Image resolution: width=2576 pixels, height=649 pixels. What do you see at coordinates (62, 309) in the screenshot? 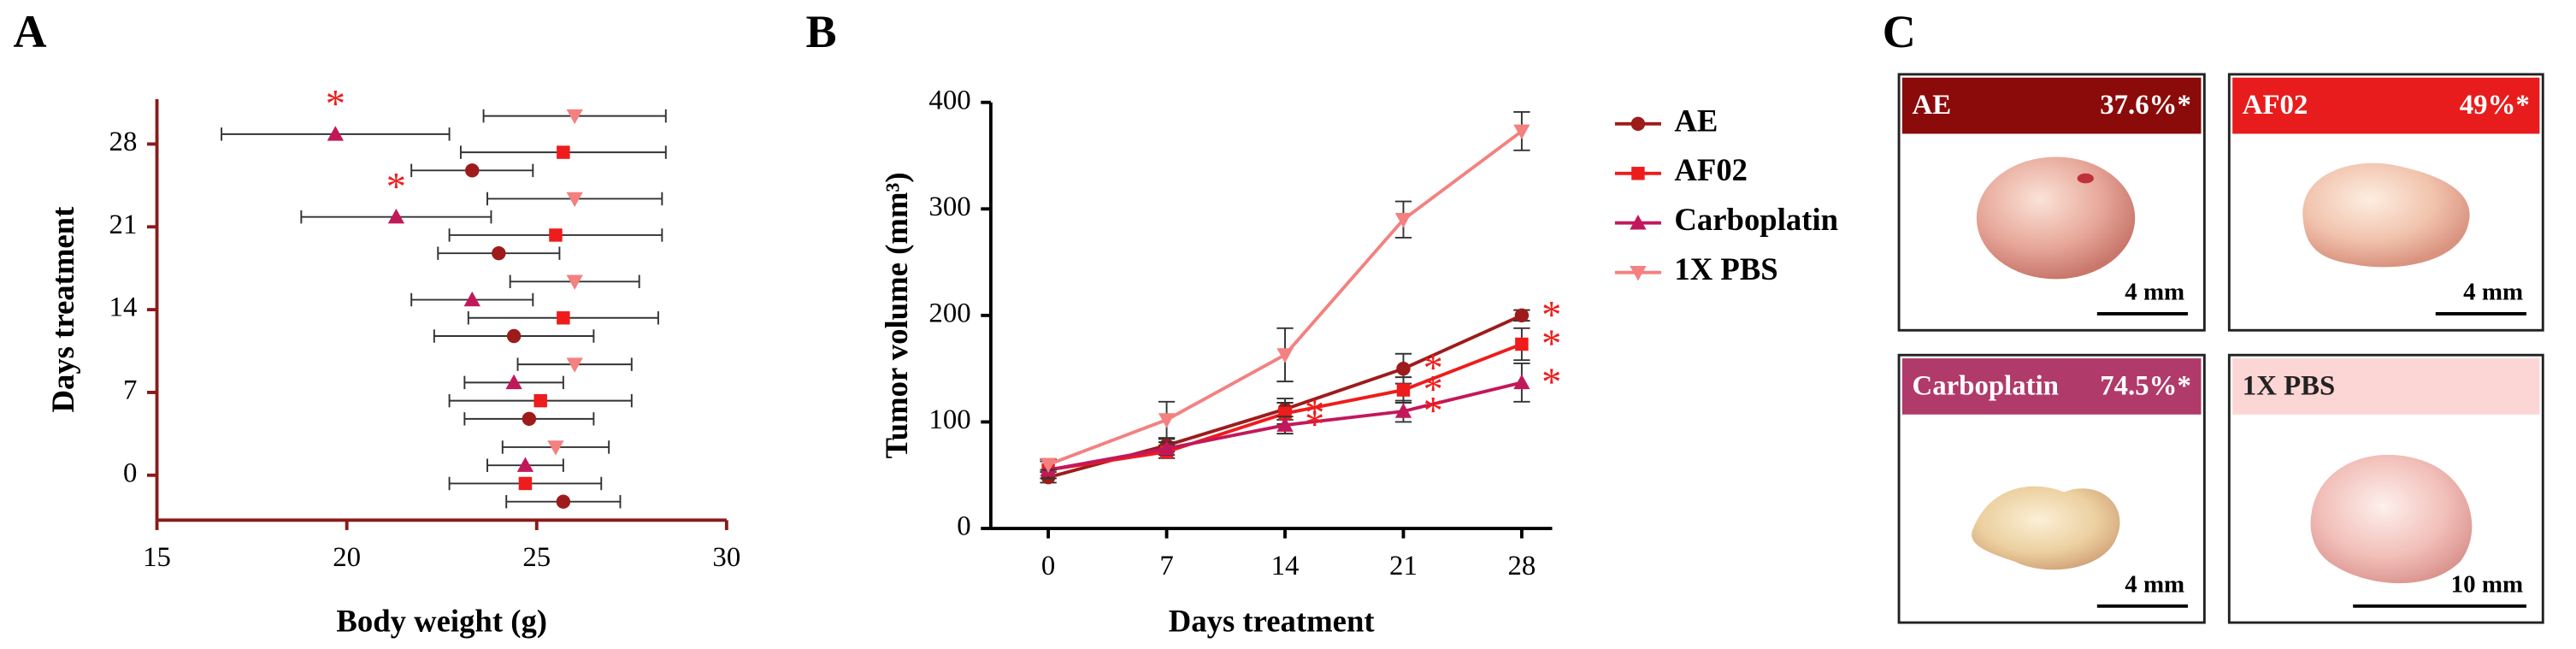
I see `y-axis-title: Days treatment` at bounding box center [62, 309].